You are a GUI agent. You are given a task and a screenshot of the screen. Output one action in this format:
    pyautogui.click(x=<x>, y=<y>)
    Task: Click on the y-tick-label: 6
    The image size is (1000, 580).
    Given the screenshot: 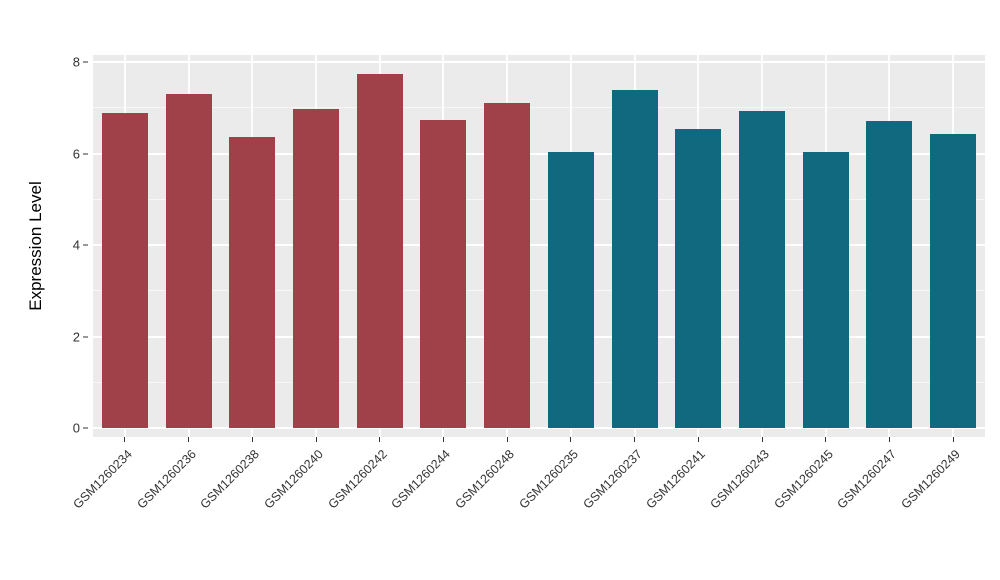 What is the action you would take?
    pyautogui.click(x=76, y=153)
    